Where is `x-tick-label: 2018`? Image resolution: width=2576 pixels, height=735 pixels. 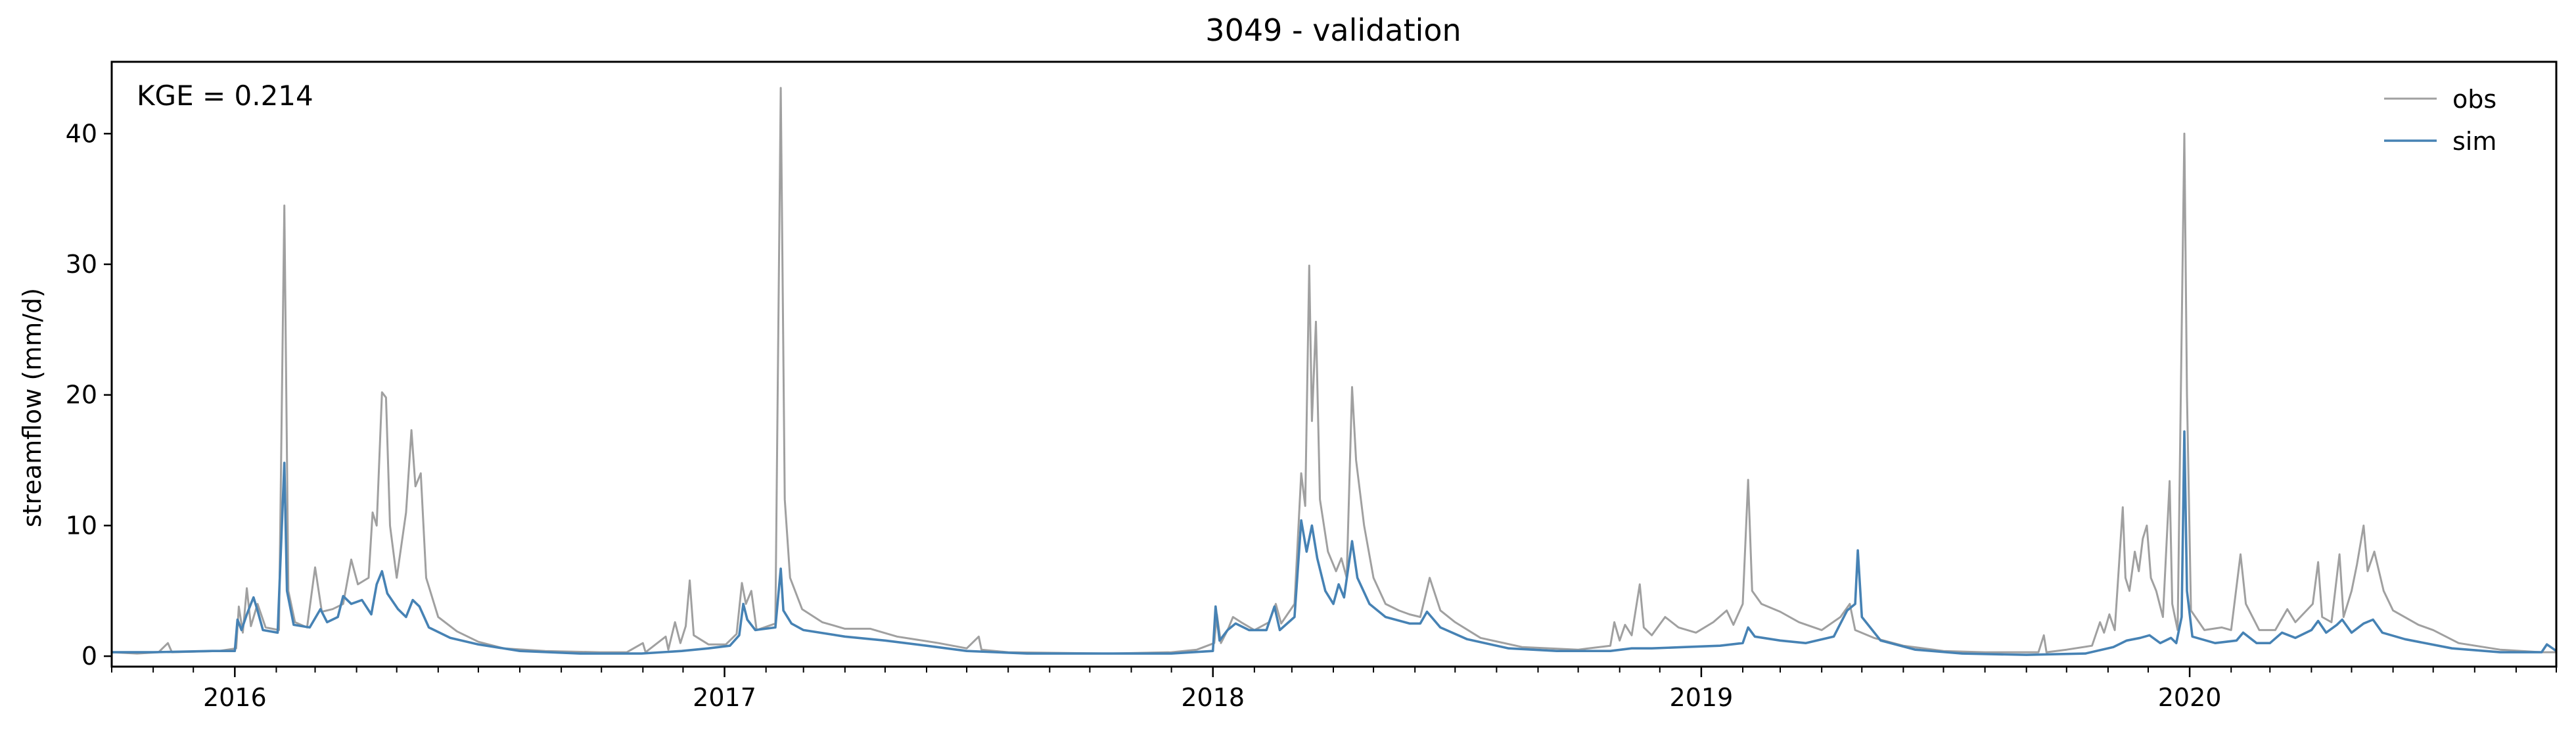 x-tick-label: 2018 is located at coordinates (1213, 697).